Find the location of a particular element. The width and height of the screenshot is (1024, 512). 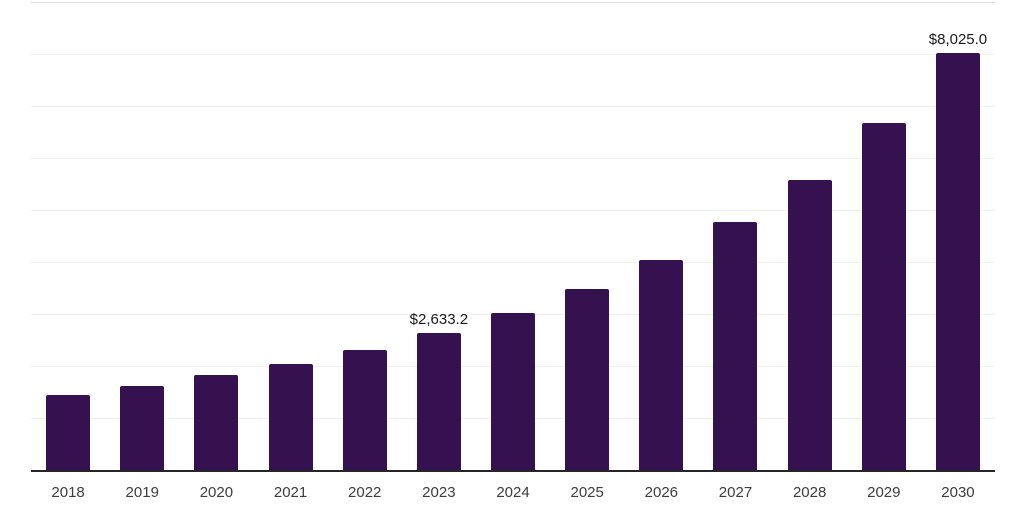

bar-column-2023: $2,633.2 is located at coordinates (439, 236).